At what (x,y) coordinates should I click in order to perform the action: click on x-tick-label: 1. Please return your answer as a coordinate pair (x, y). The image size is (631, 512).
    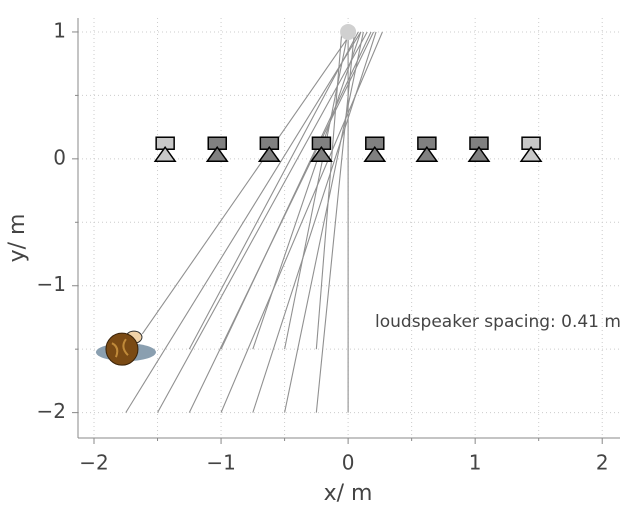
    Looking at the image, I should click on (475, 463).